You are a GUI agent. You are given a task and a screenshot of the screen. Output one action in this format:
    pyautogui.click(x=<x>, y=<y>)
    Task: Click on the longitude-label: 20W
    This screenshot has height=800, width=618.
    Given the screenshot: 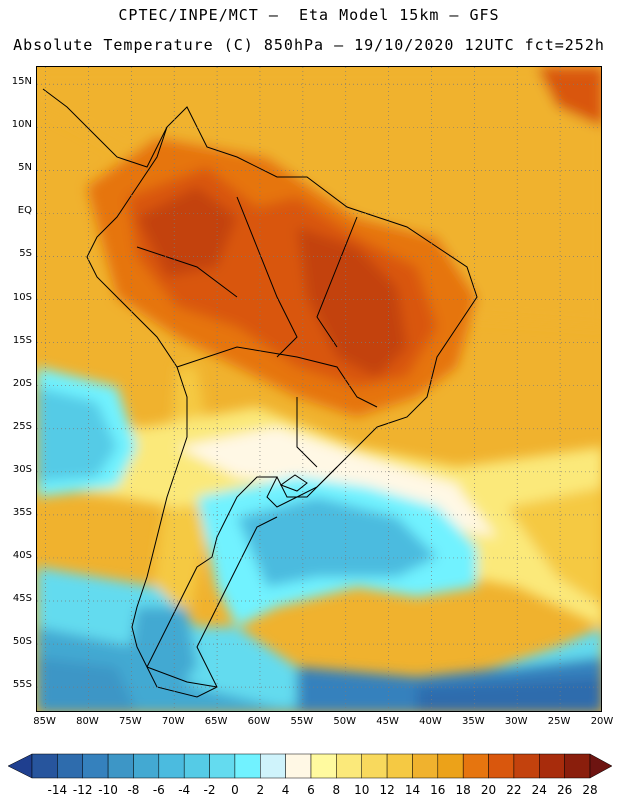 What is the action you would take?
    pyautogui.click(x=602, y=721)
    